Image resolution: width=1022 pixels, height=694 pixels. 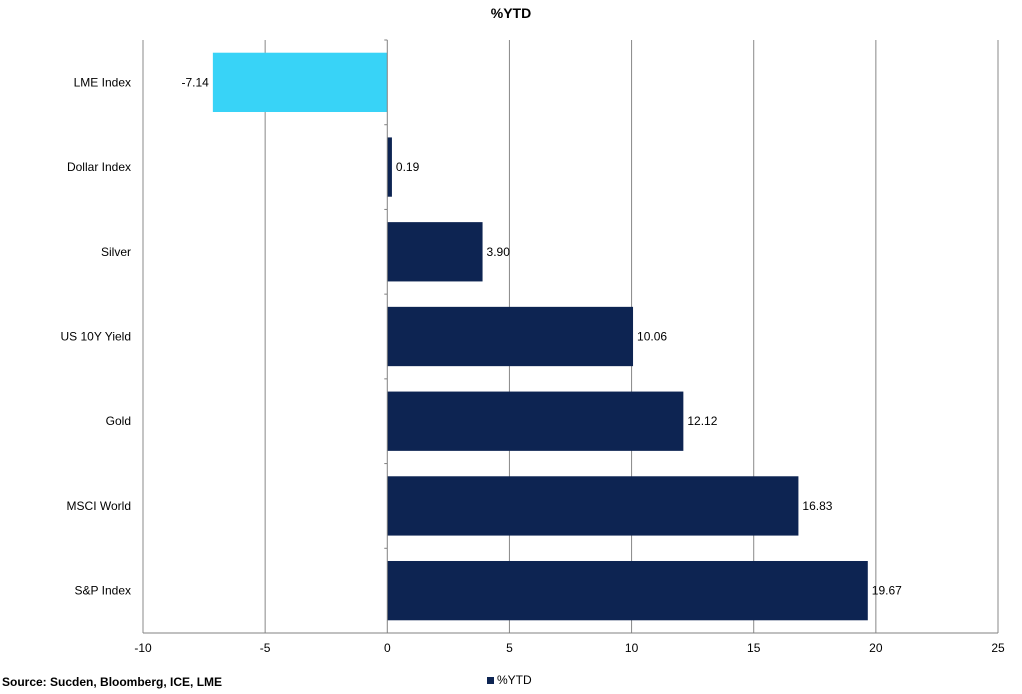 I want to click on data-label: -7.14, so click(x=196, y=82).